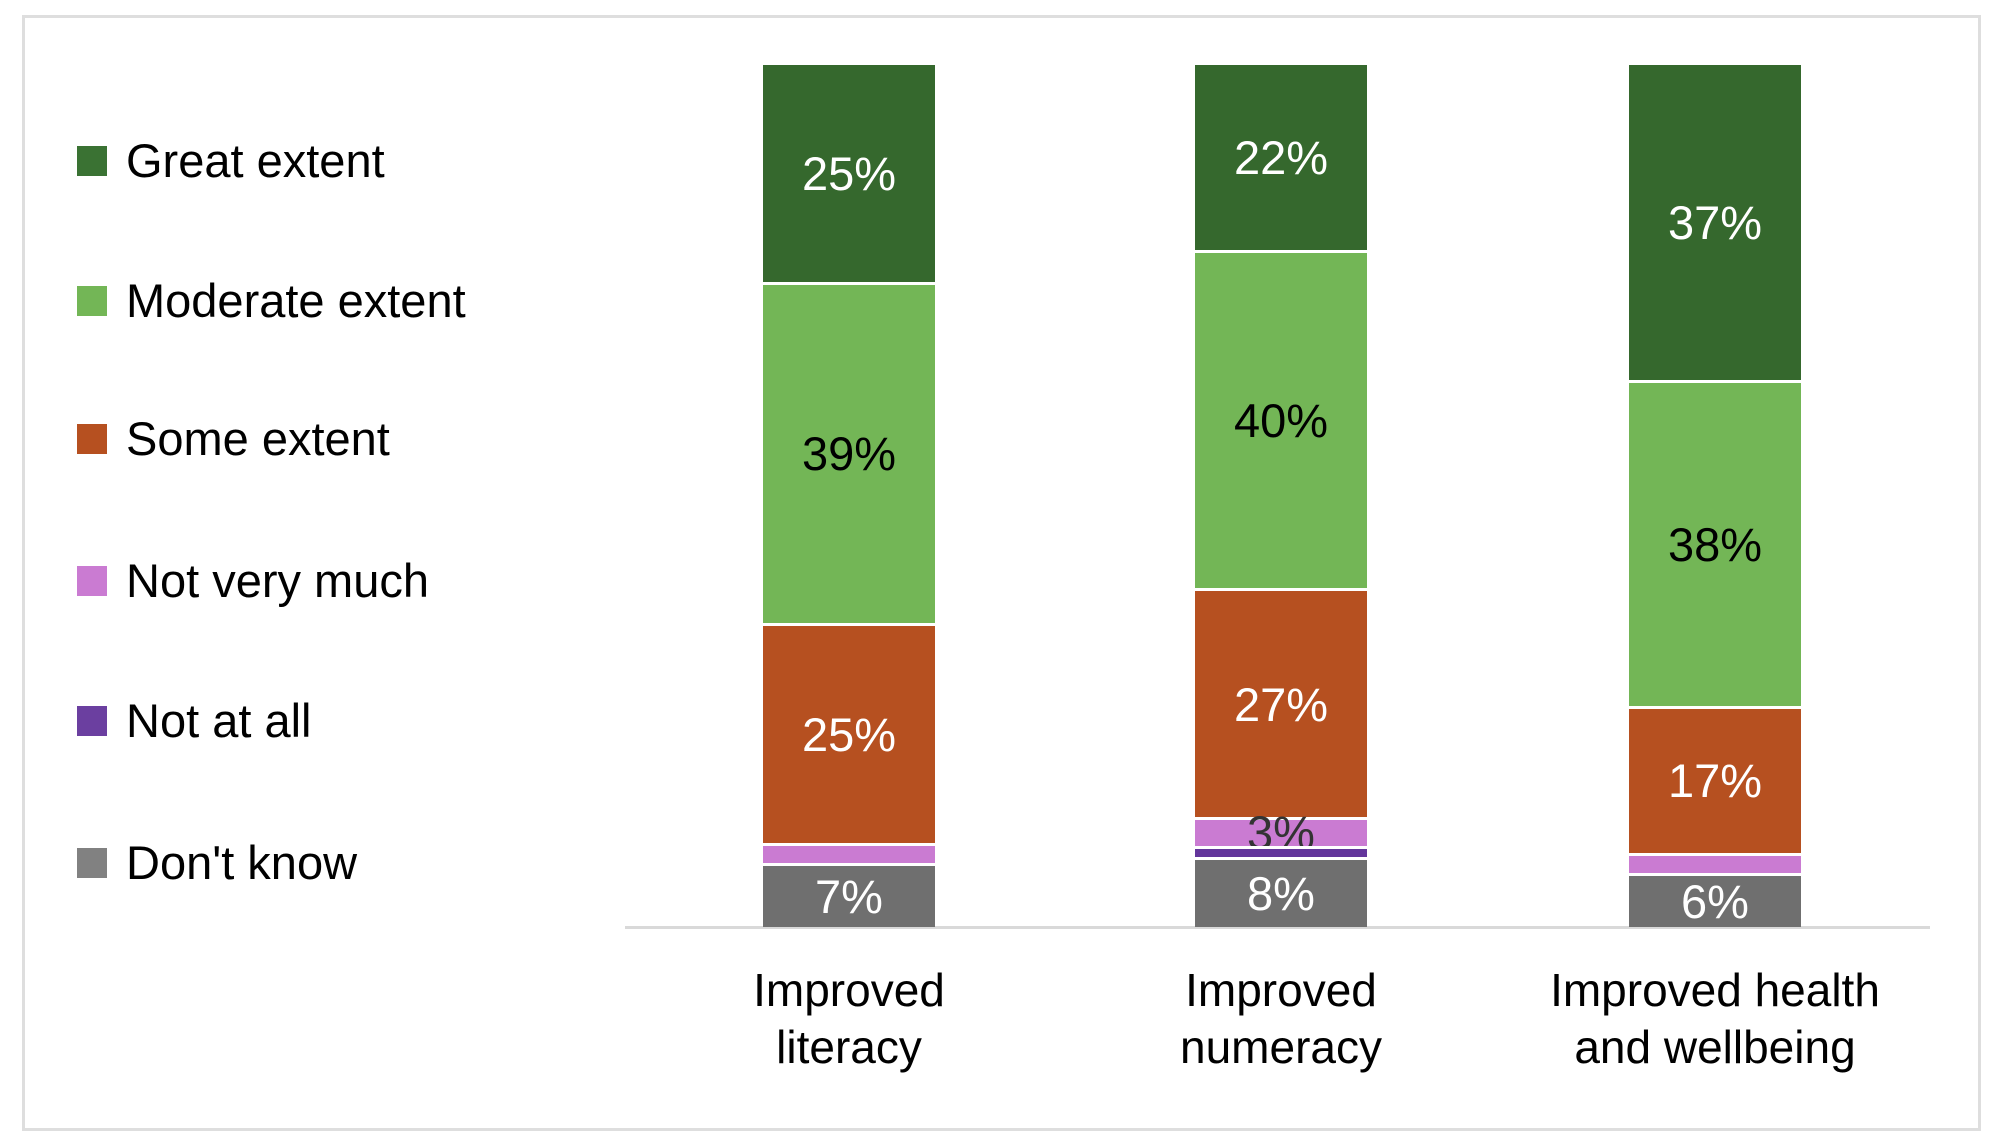 The height and width of the screenshot is (1148, 2004). I want to click on legend-label: Moderate extent, so click(296, 300).